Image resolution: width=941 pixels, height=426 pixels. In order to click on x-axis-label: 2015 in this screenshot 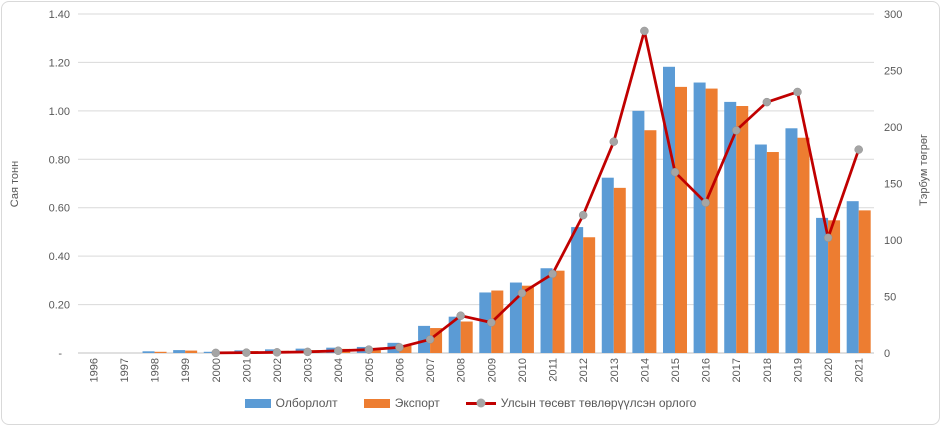, I will do `click(676, 370)`.